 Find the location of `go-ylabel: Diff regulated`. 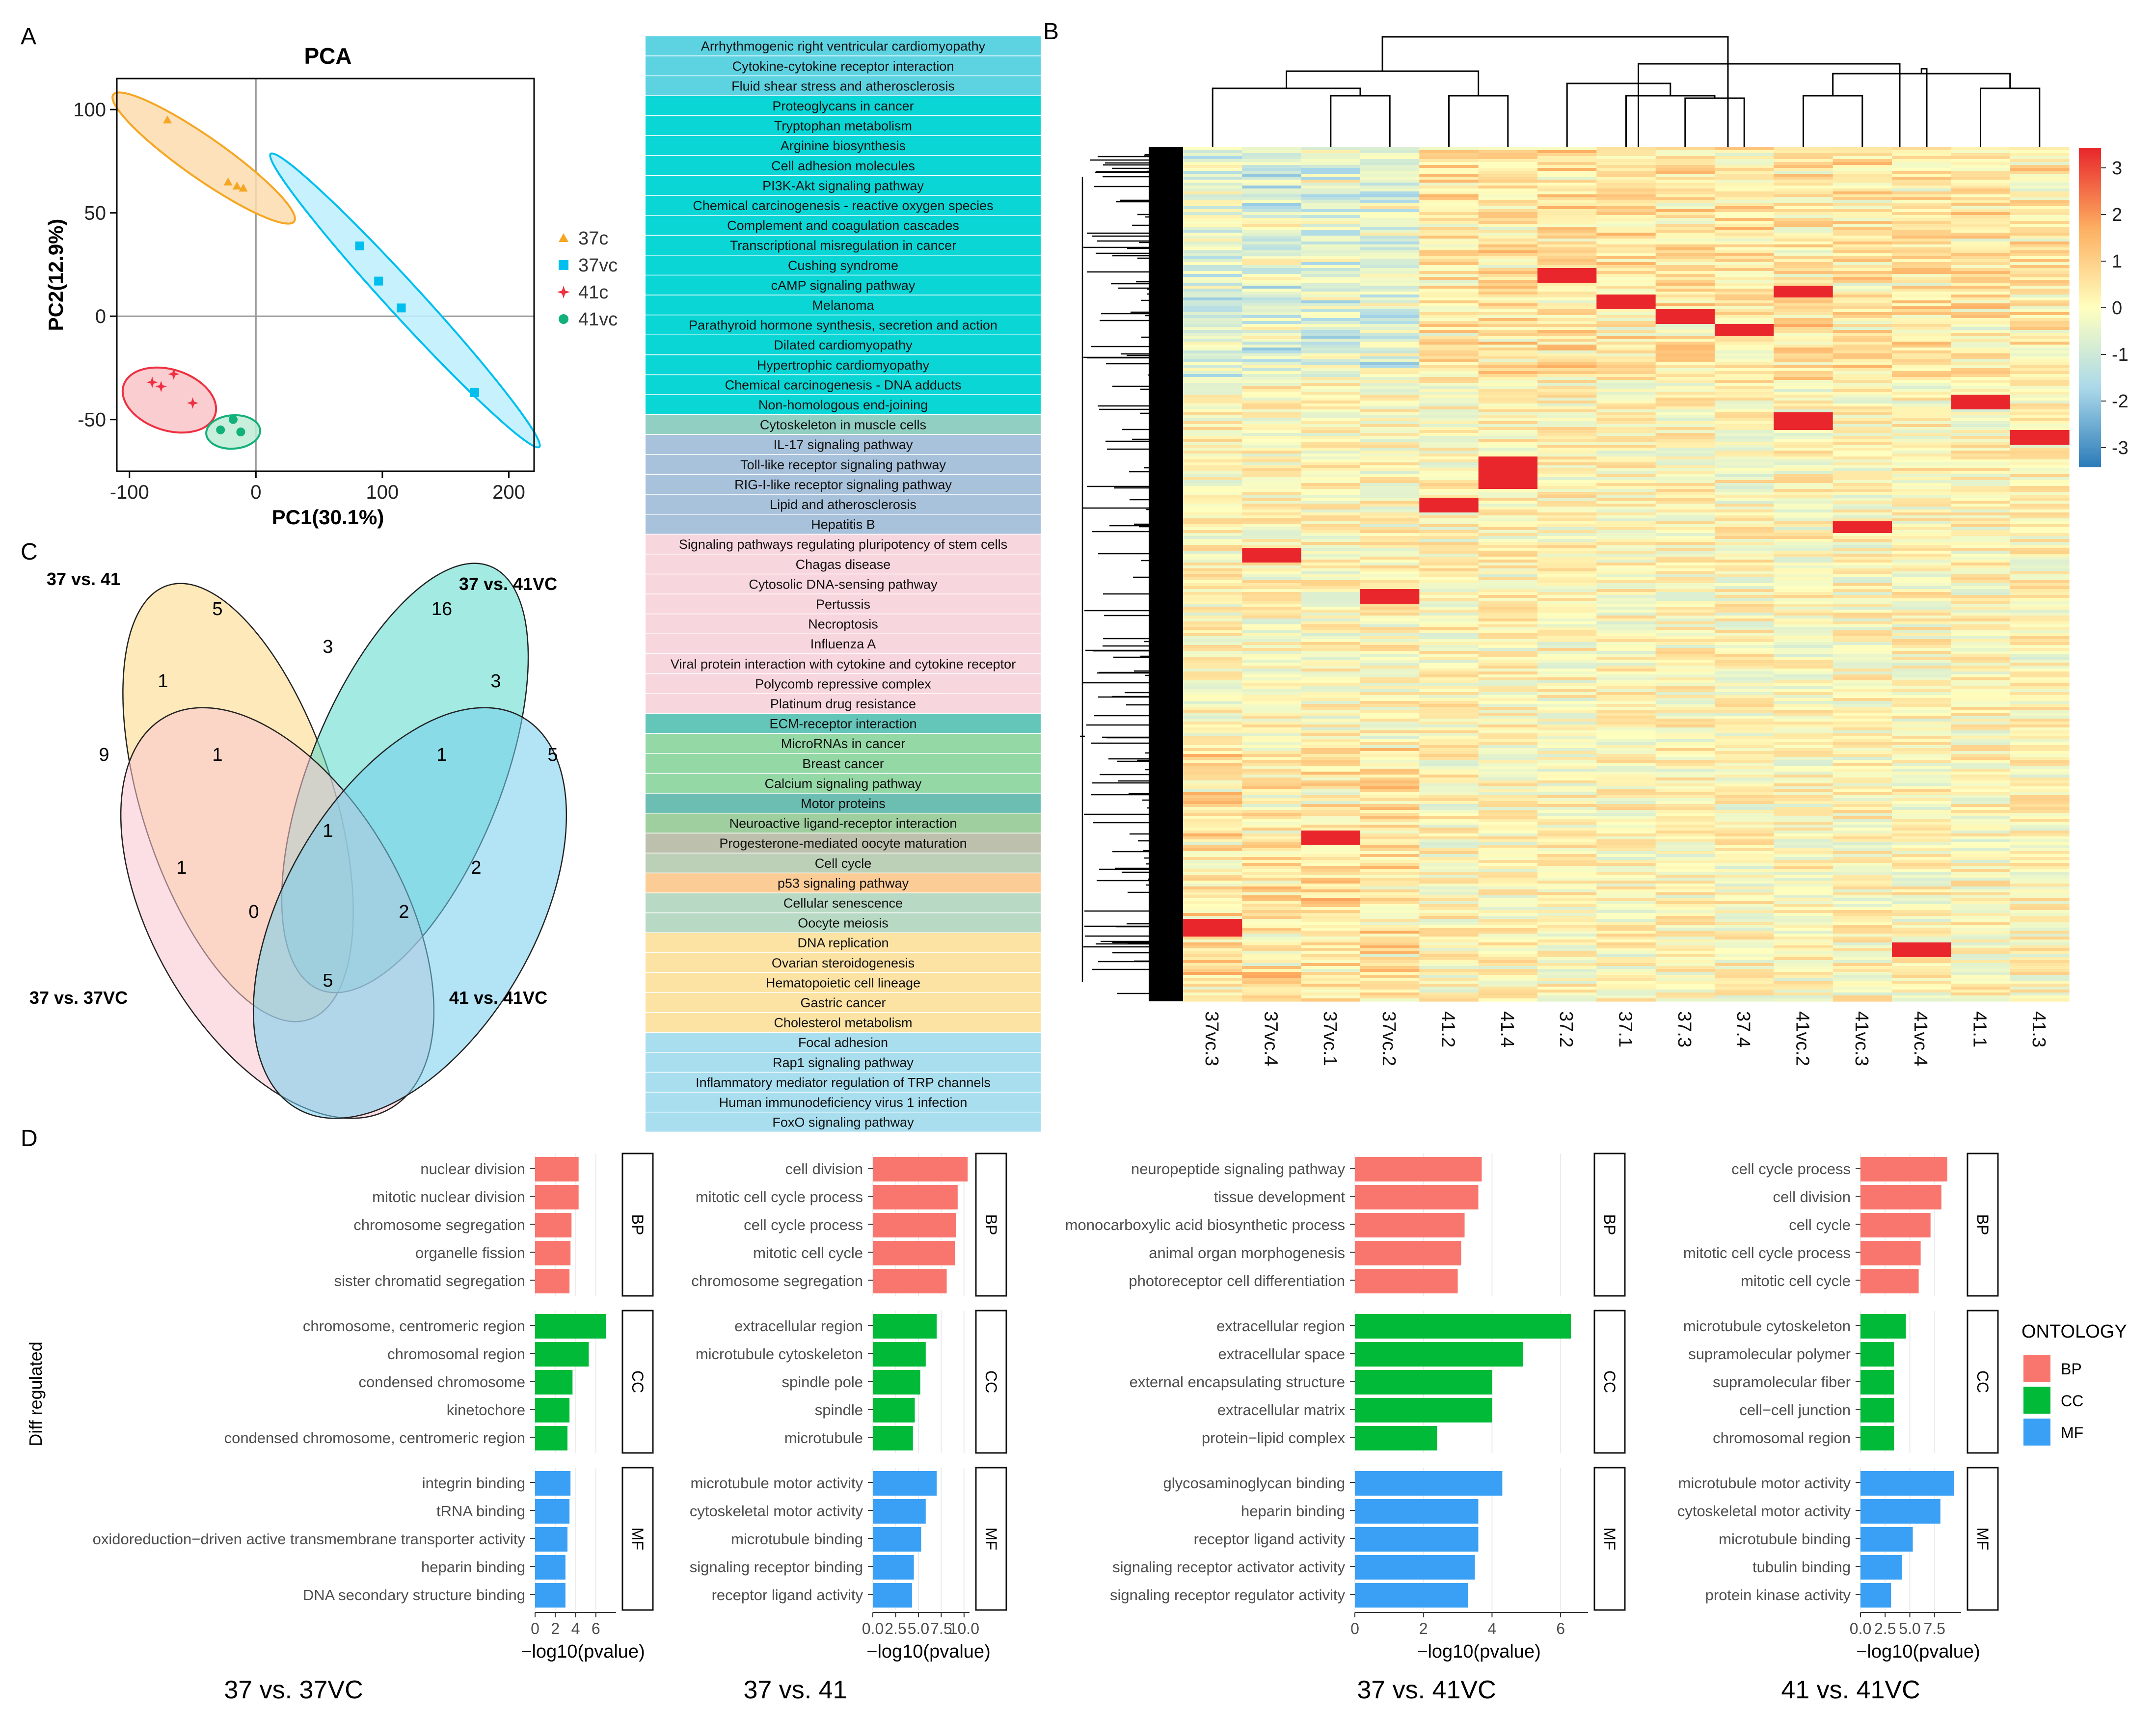

go-ylabel: Diff regulated is located at coordinates (36, 1393).